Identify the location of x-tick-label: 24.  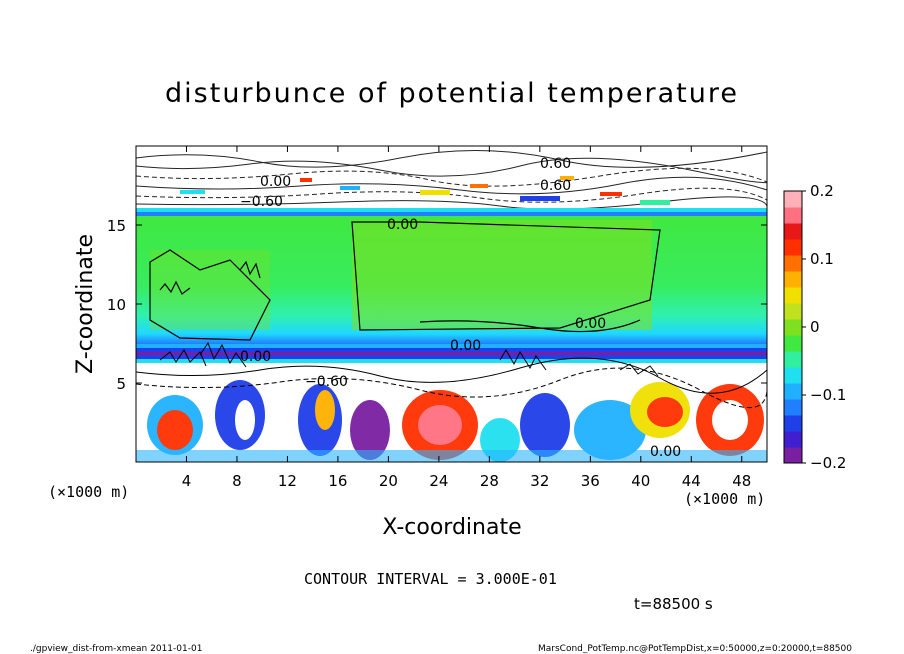
(438, 481).